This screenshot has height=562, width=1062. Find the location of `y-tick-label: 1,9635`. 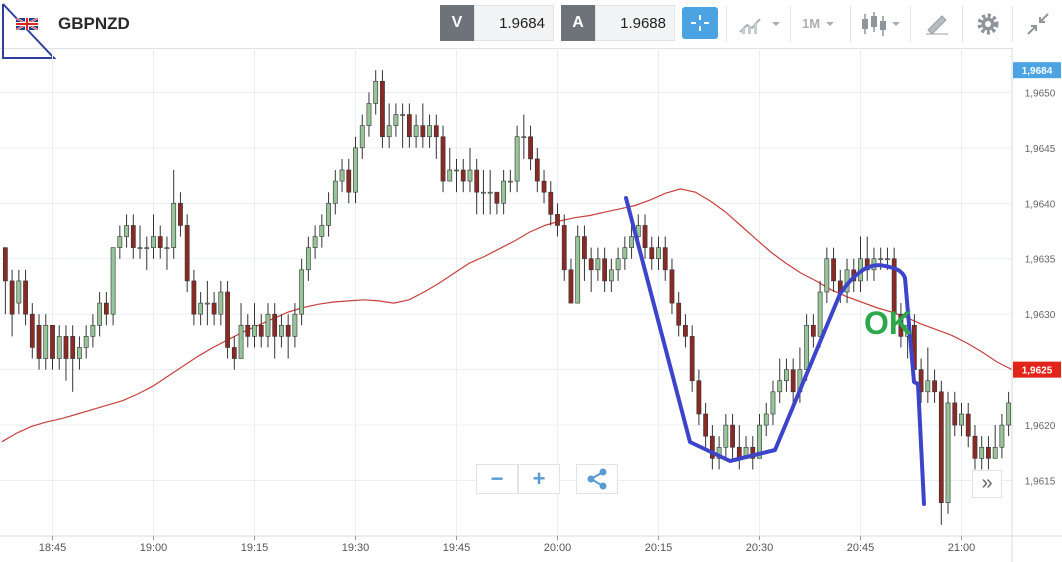

y-tick-label: 1,9635 is located at coordinates (1040, 260).